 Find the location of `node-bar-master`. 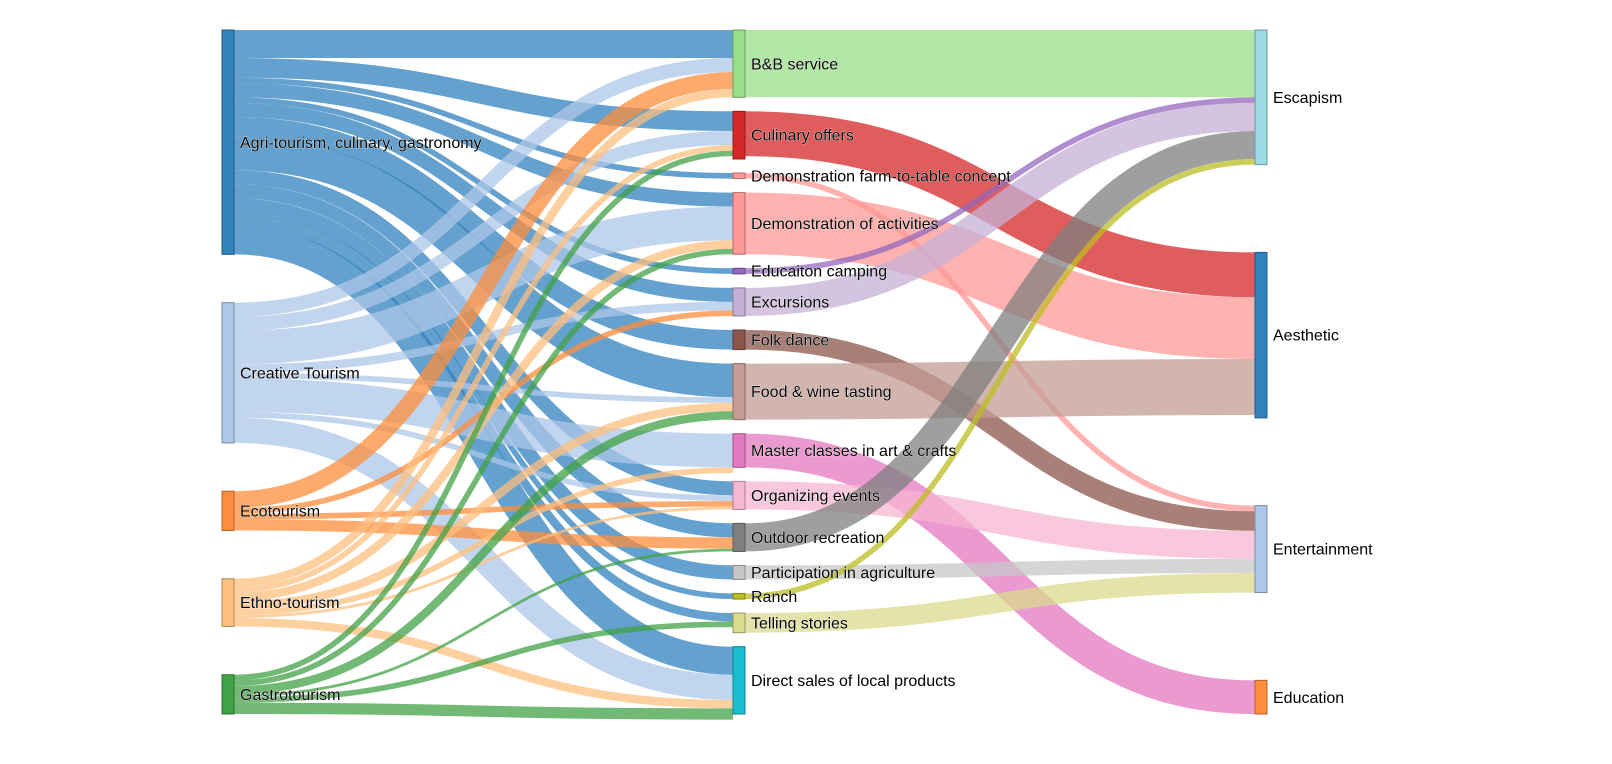

node-bar-master is located at coordinates (739, 450).